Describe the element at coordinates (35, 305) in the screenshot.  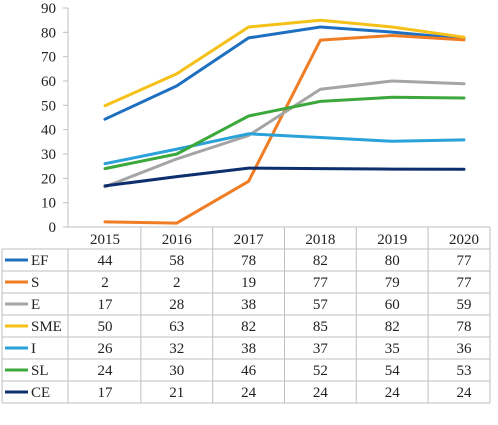
I see `legend-label: E` at that location.